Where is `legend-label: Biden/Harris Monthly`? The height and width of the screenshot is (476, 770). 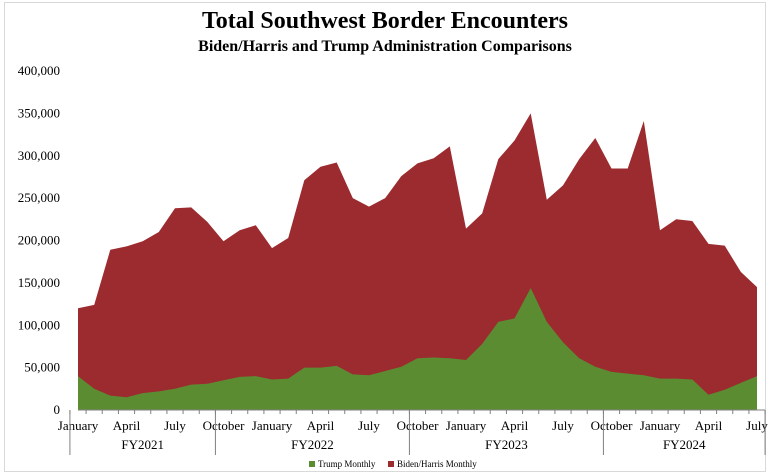
legend-label: Biden/Harris Monthly is located at coordinates (437, 464).